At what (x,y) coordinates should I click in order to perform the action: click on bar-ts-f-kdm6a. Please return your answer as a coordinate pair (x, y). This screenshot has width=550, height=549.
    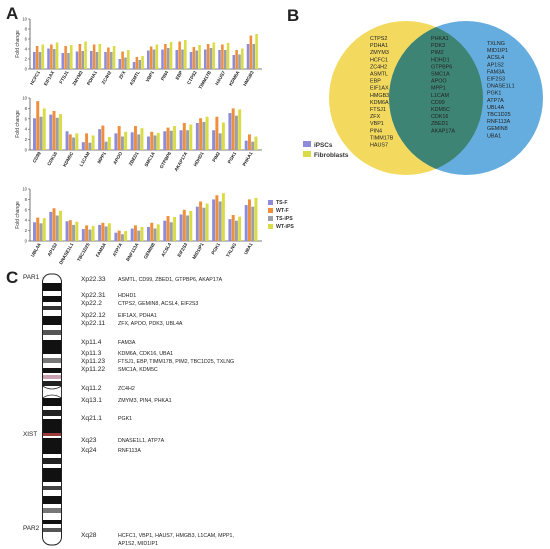
    Looking at the image, I should click on (234, 62).